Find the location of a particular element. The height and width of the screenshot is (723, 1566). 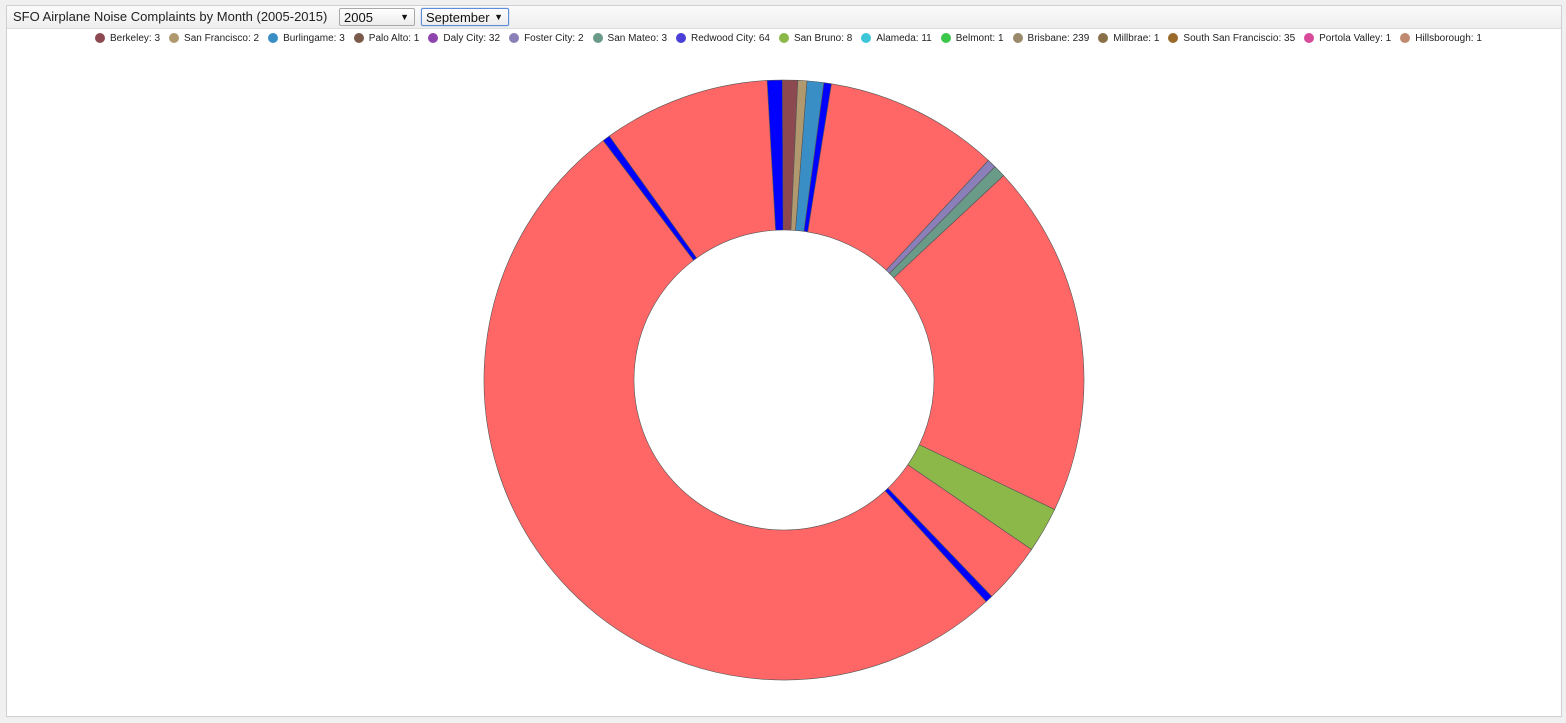

legend-item: Belmont: 1 is located at coordinates (972, 38).